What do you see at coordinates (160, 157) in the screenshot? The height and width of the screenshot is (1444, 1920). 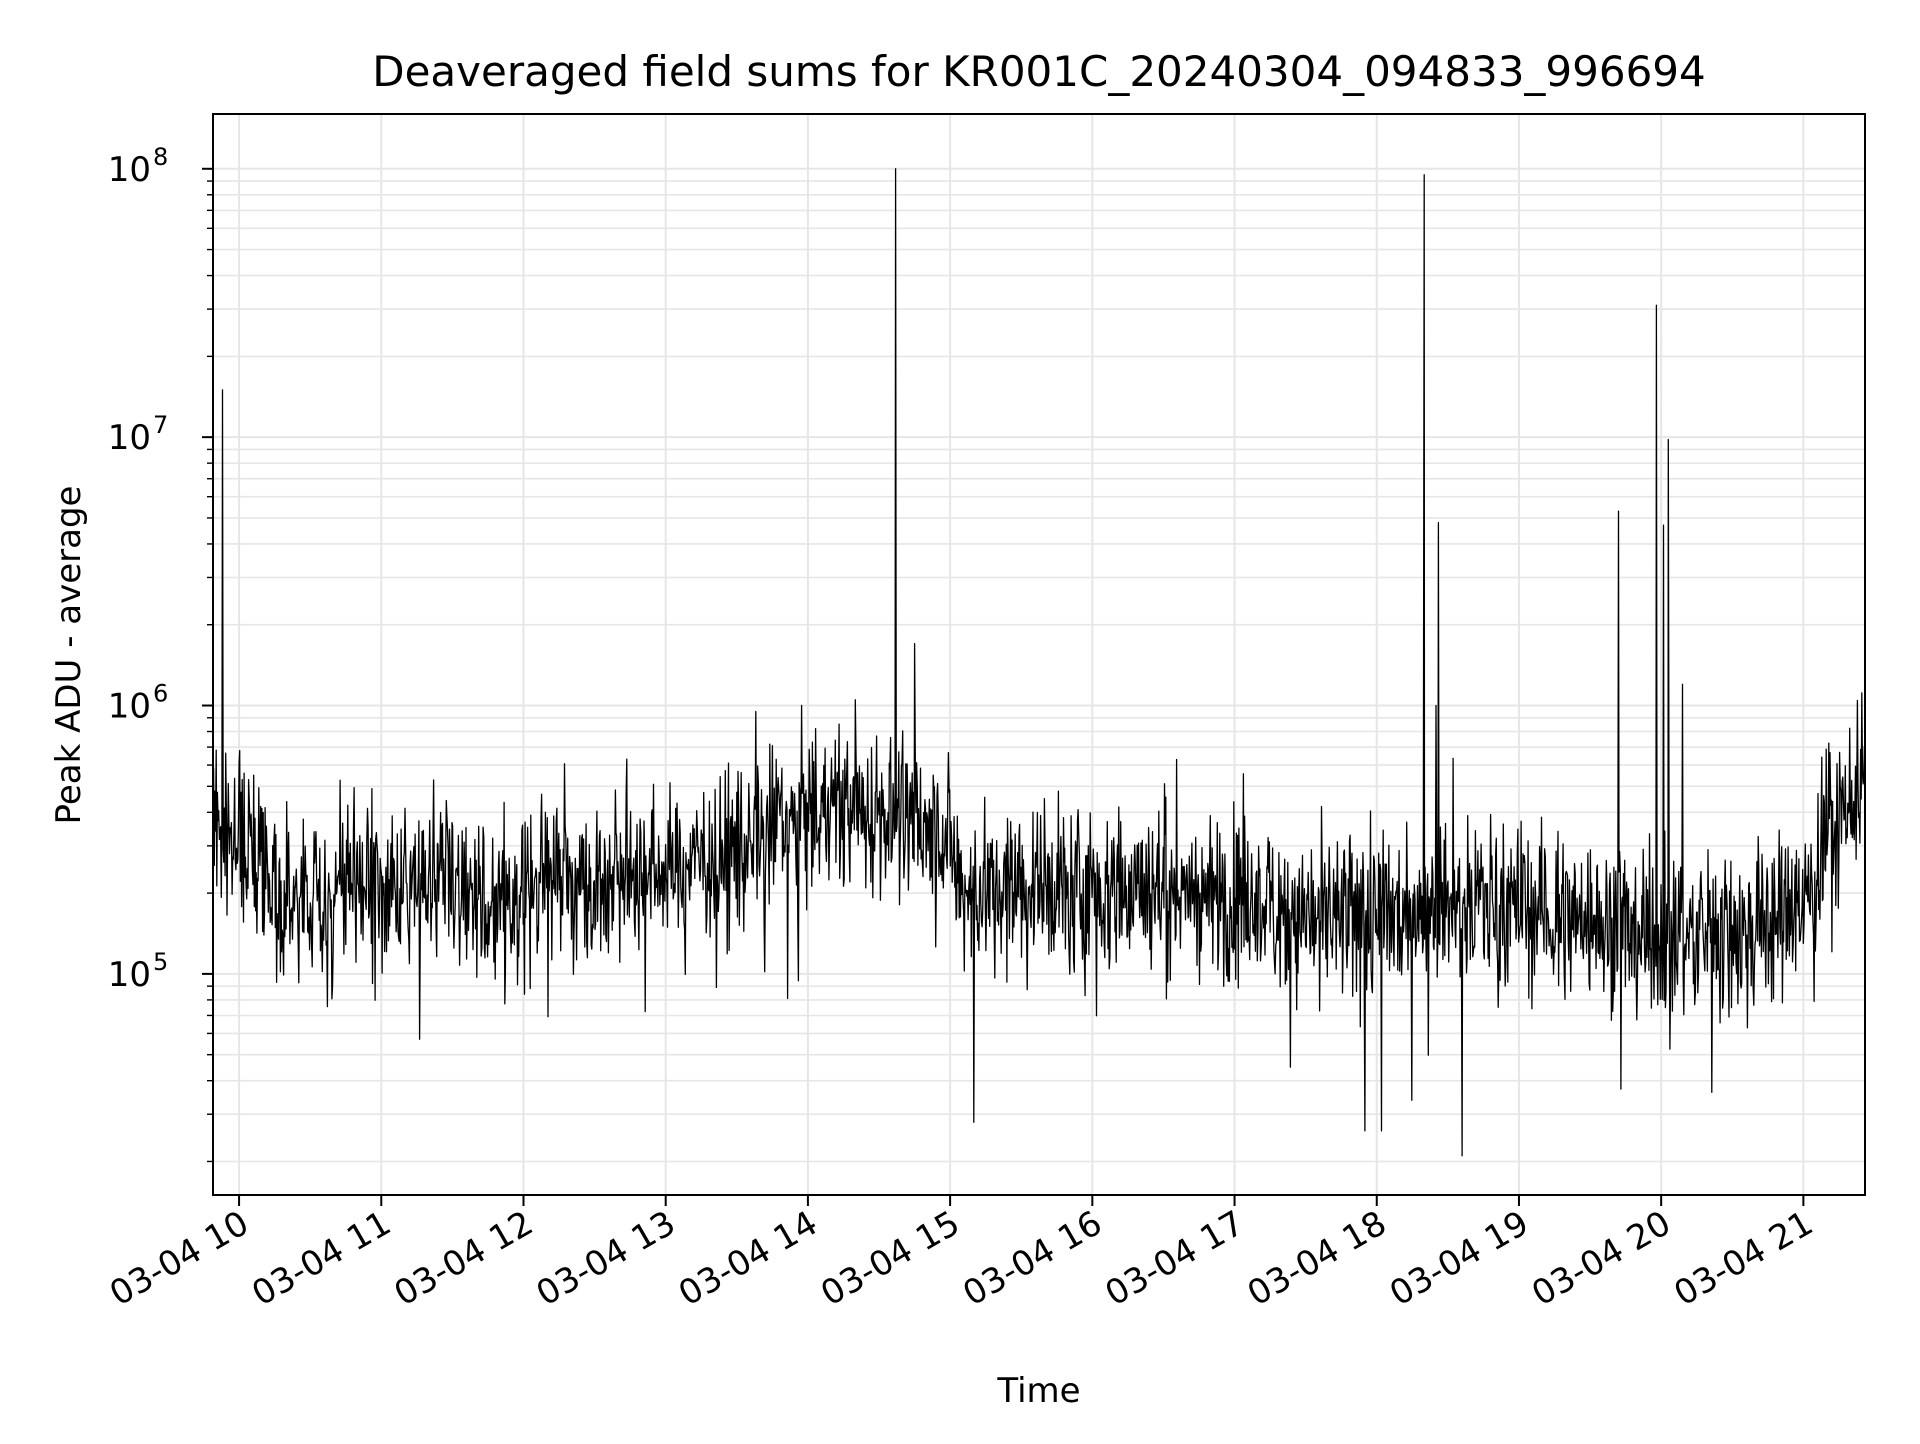 I see `y-tick-exponent: 8` at bounding box center [160, 157].